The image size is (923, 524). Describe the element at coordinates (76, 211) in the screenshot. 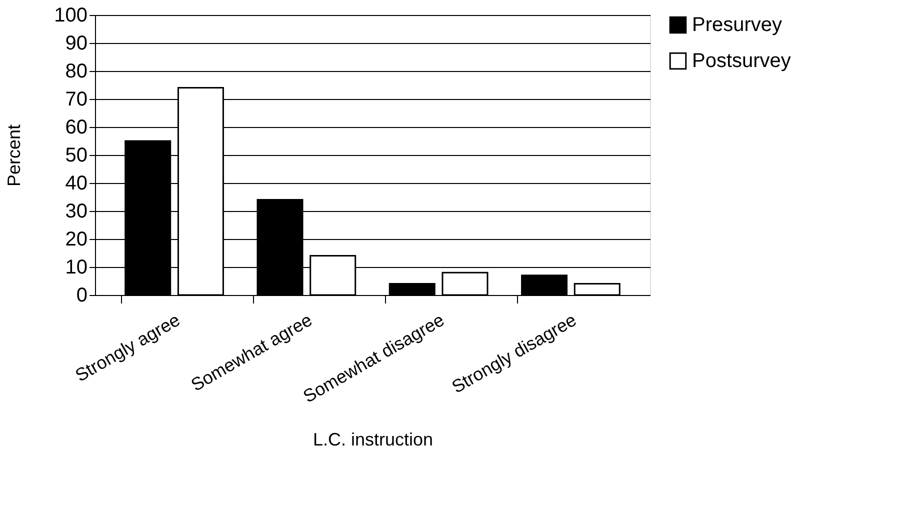

I see `y-tick-label: 30` at that location.